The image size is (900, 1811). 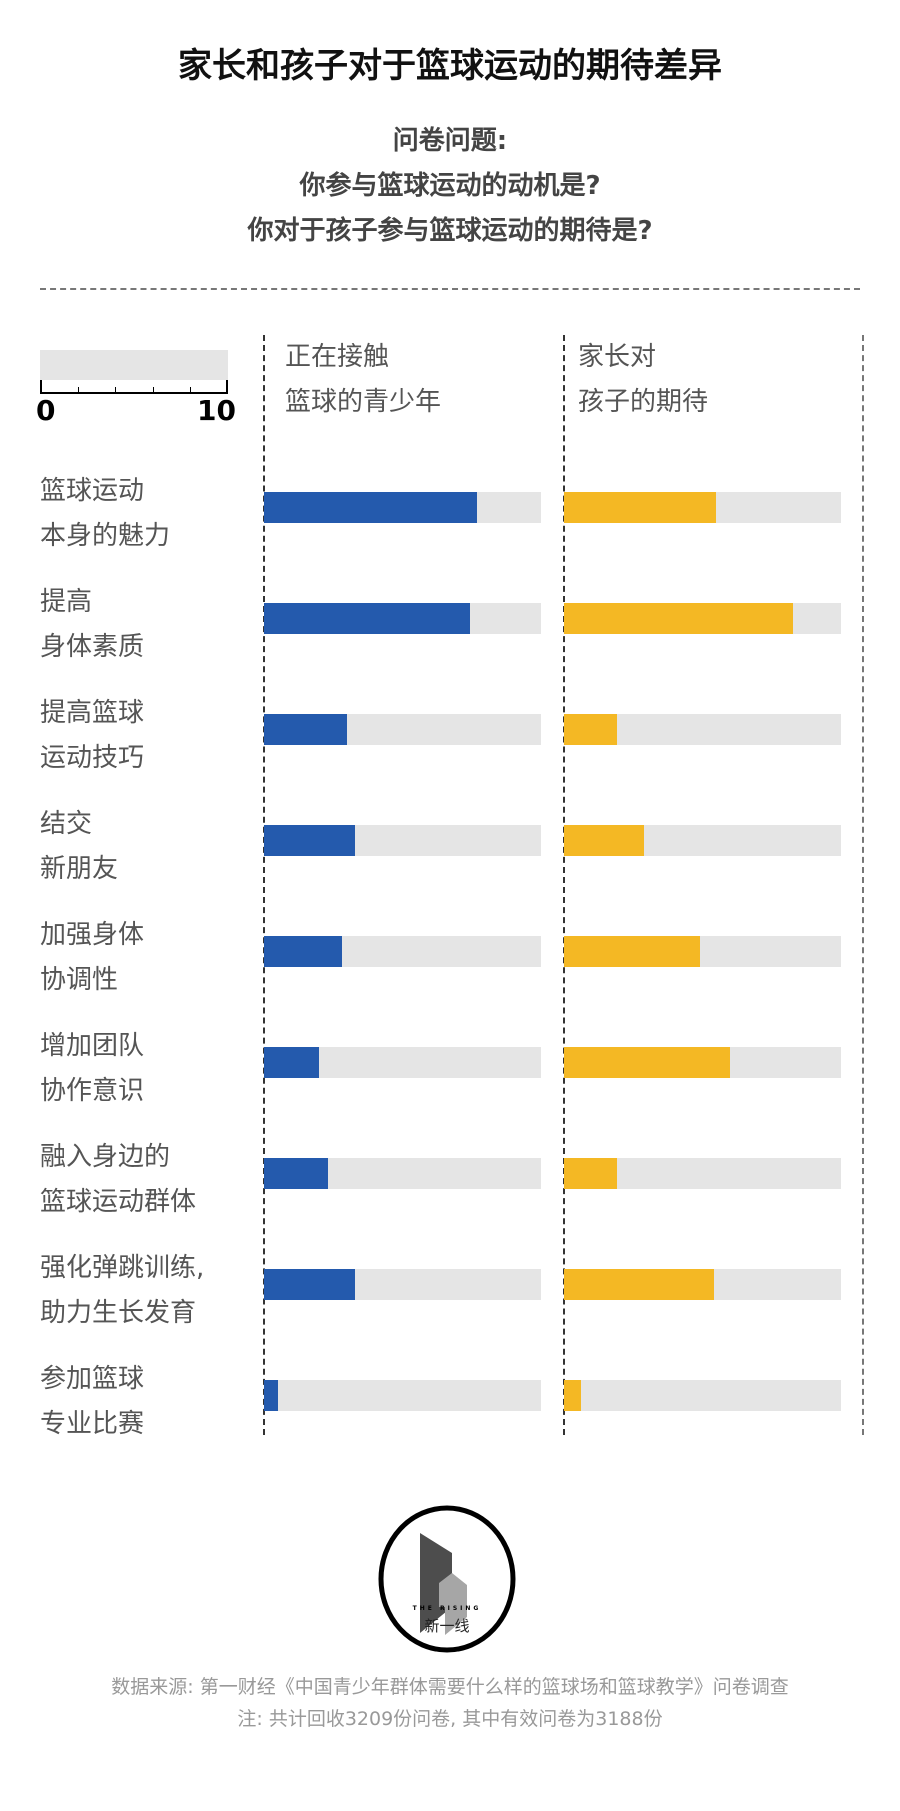 I want to click on category-label-line: 身体素质, so click(x=92, y=647).